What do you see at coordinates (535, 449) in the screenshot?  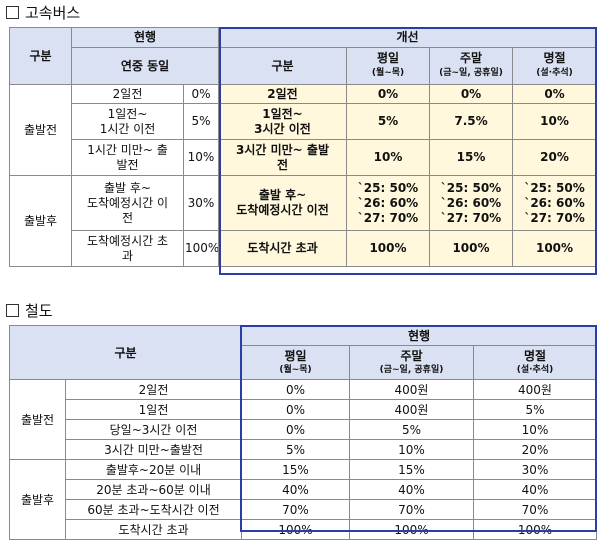 I see `rail-value: 20%` at bounding box center [535, 449].